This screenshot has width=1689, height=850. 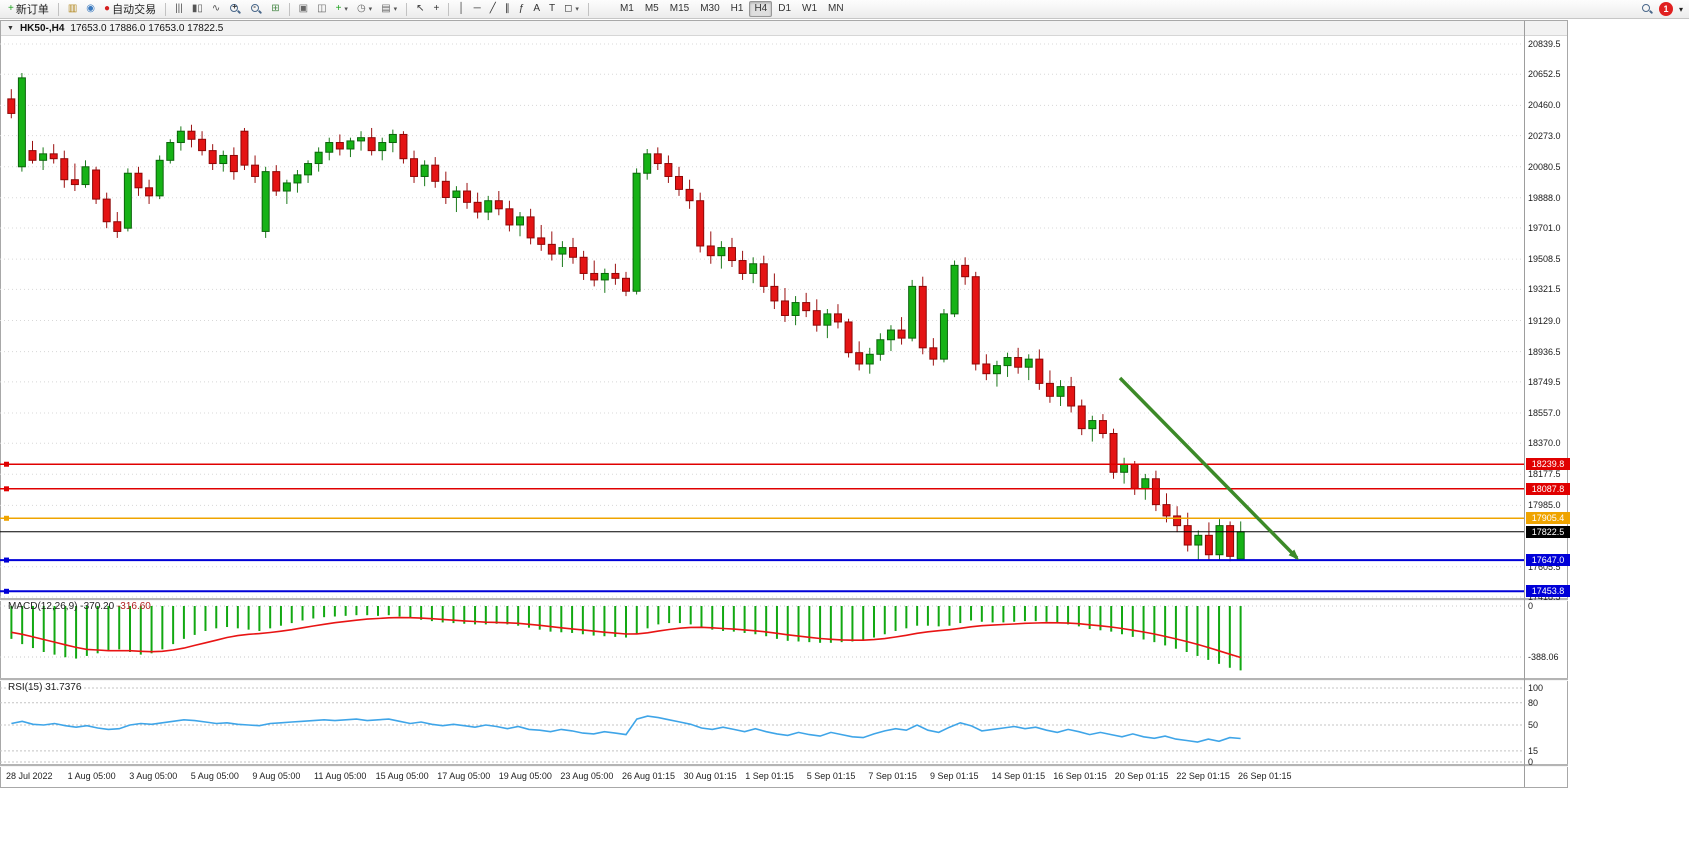 I want to click on bar-chart-type-button: |||, so click(x=179, y=9).